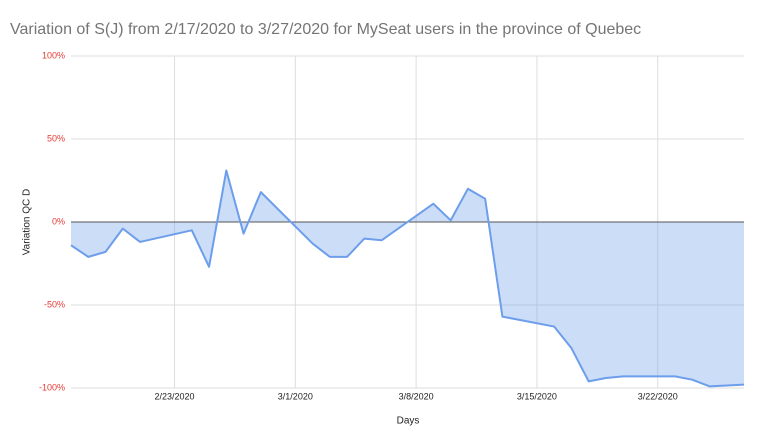  I want to click on y-tick-label: 100%, so click(53, 55).